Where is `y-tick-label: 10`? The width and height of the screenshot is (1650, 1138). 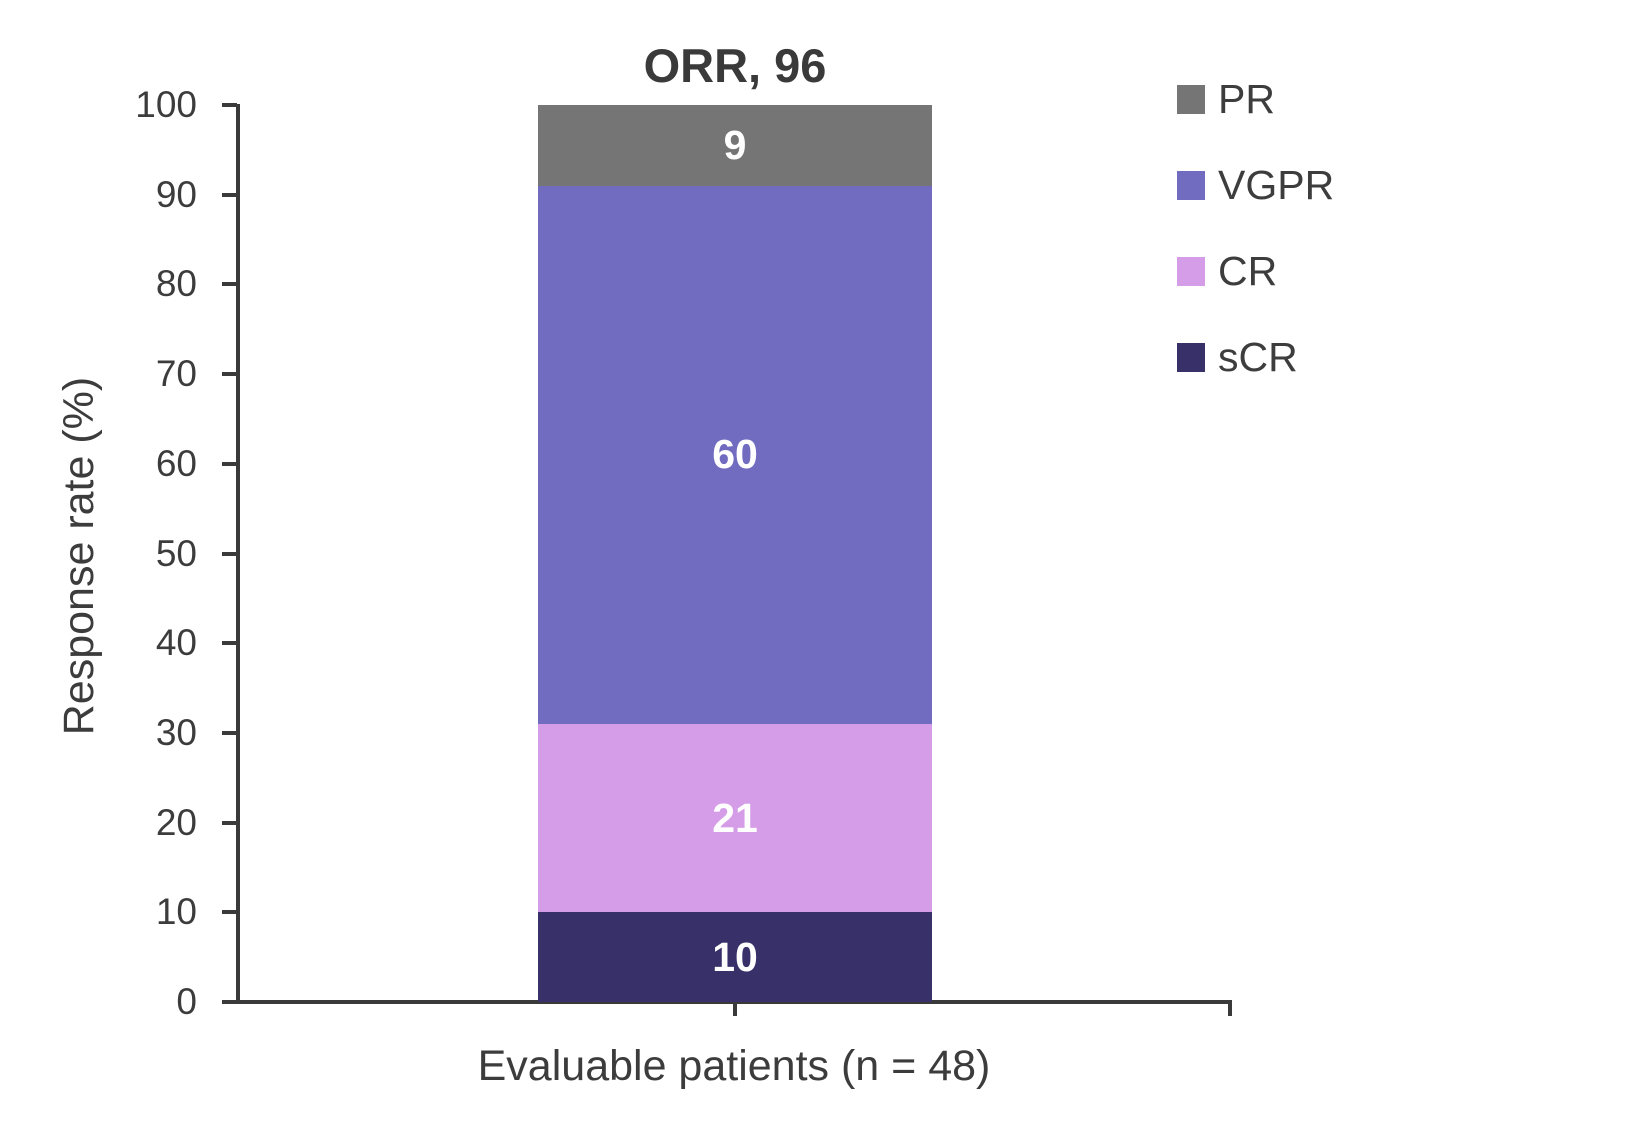 y-tick-label: 10 is located at coordinates (176, 912).